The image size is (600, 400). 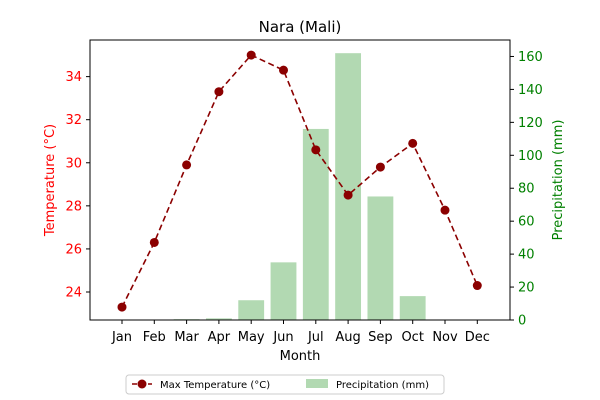 I want to click on x-tick-label: Feb, so click(x=154, y=337).